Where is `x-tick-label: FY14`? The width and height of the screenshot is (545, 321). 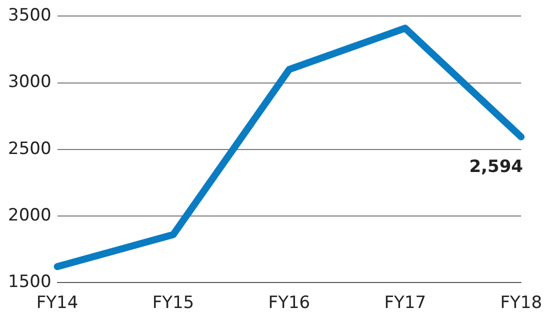 x-tick-label: FY14 is located at coordinates (57, 303).